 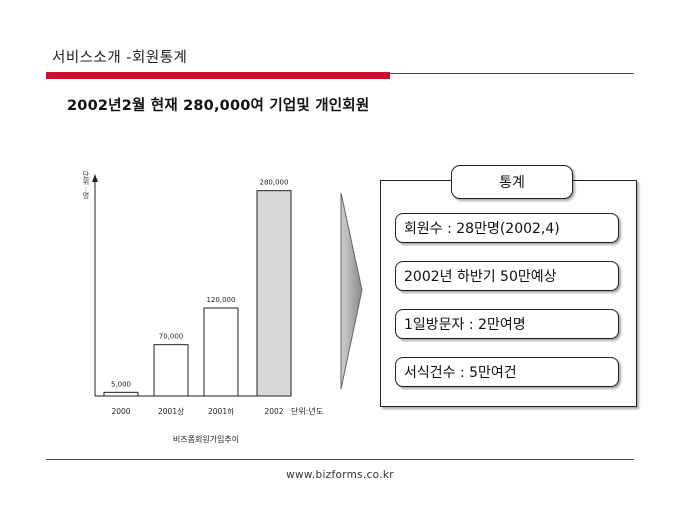 What do you see at coordinates (507, 276) in the screenshot?
I see `stat-forecast: 2002년 하반기 50만예상` at bounding box center [507, 276].